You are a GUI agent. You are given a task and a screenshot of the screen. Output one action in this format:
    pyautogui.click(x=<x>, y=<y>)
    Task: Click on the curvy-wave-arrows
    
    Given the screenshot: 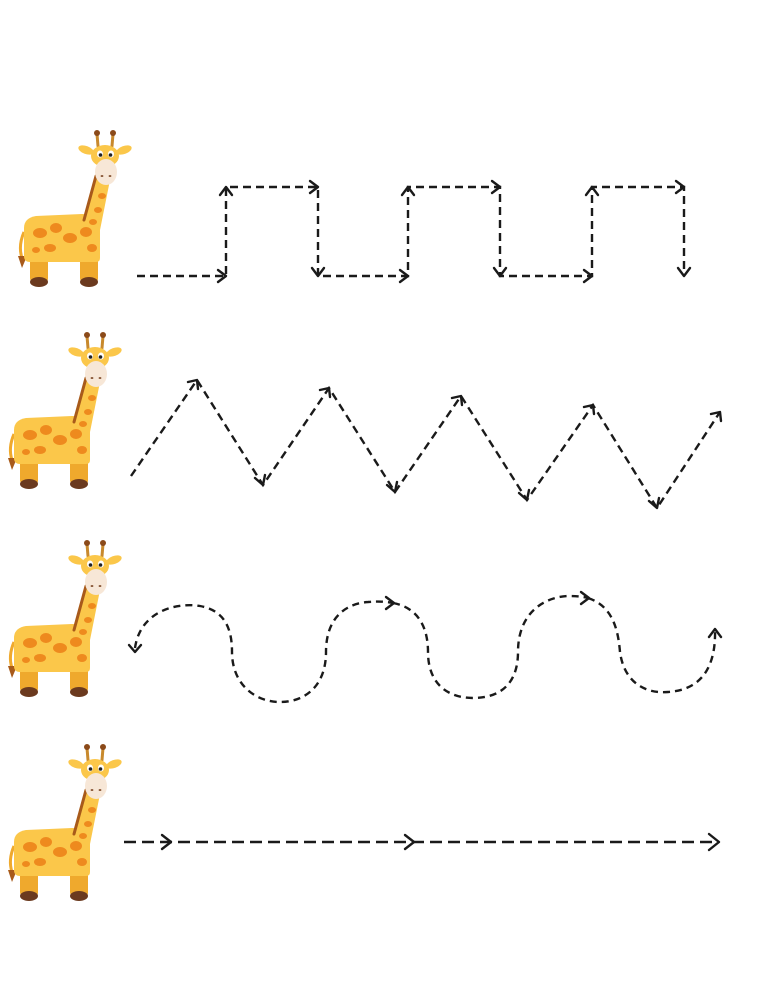 What is the action you would take?
    pyautogui.click(x=425, y=622)
    